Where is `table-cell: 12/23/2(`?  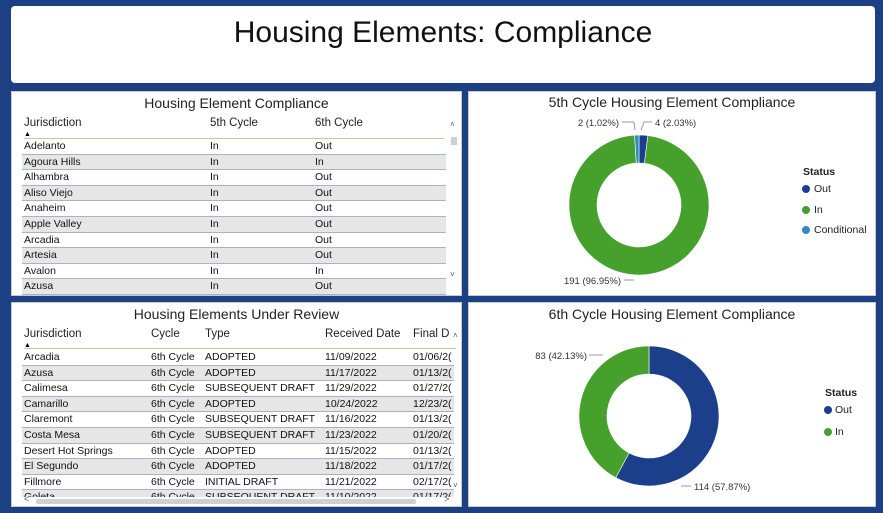
table-cell: 12/23/2( is located at coordinates (432, 403).